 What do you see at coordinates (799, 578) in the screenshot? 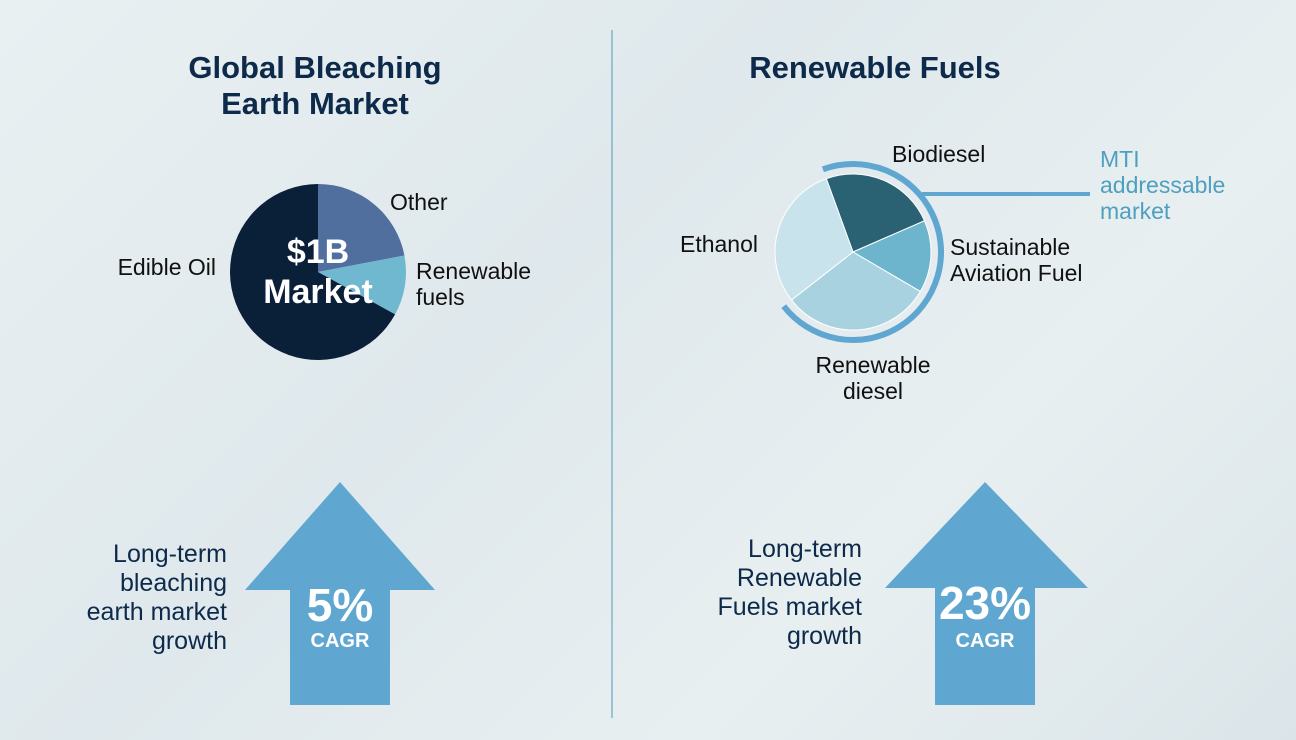
I see `growth-line: Renewable` at bounding box center [799, 578].